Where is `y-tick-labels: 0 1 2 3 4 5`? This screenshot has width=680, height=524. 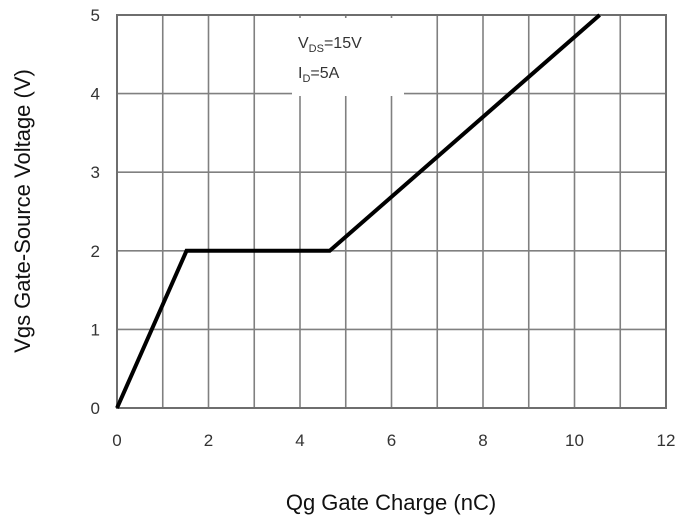 y-tick-labels: 0 1 2 3 4 5 is located at coordinates (95, 212).